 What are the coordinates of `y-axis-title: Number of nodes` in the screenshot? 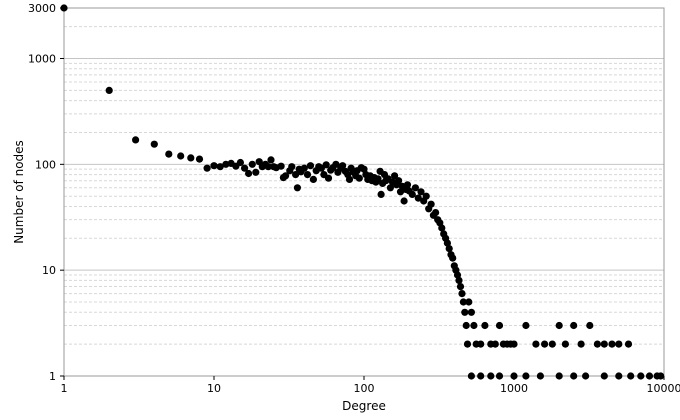 It's located at (19, 192).